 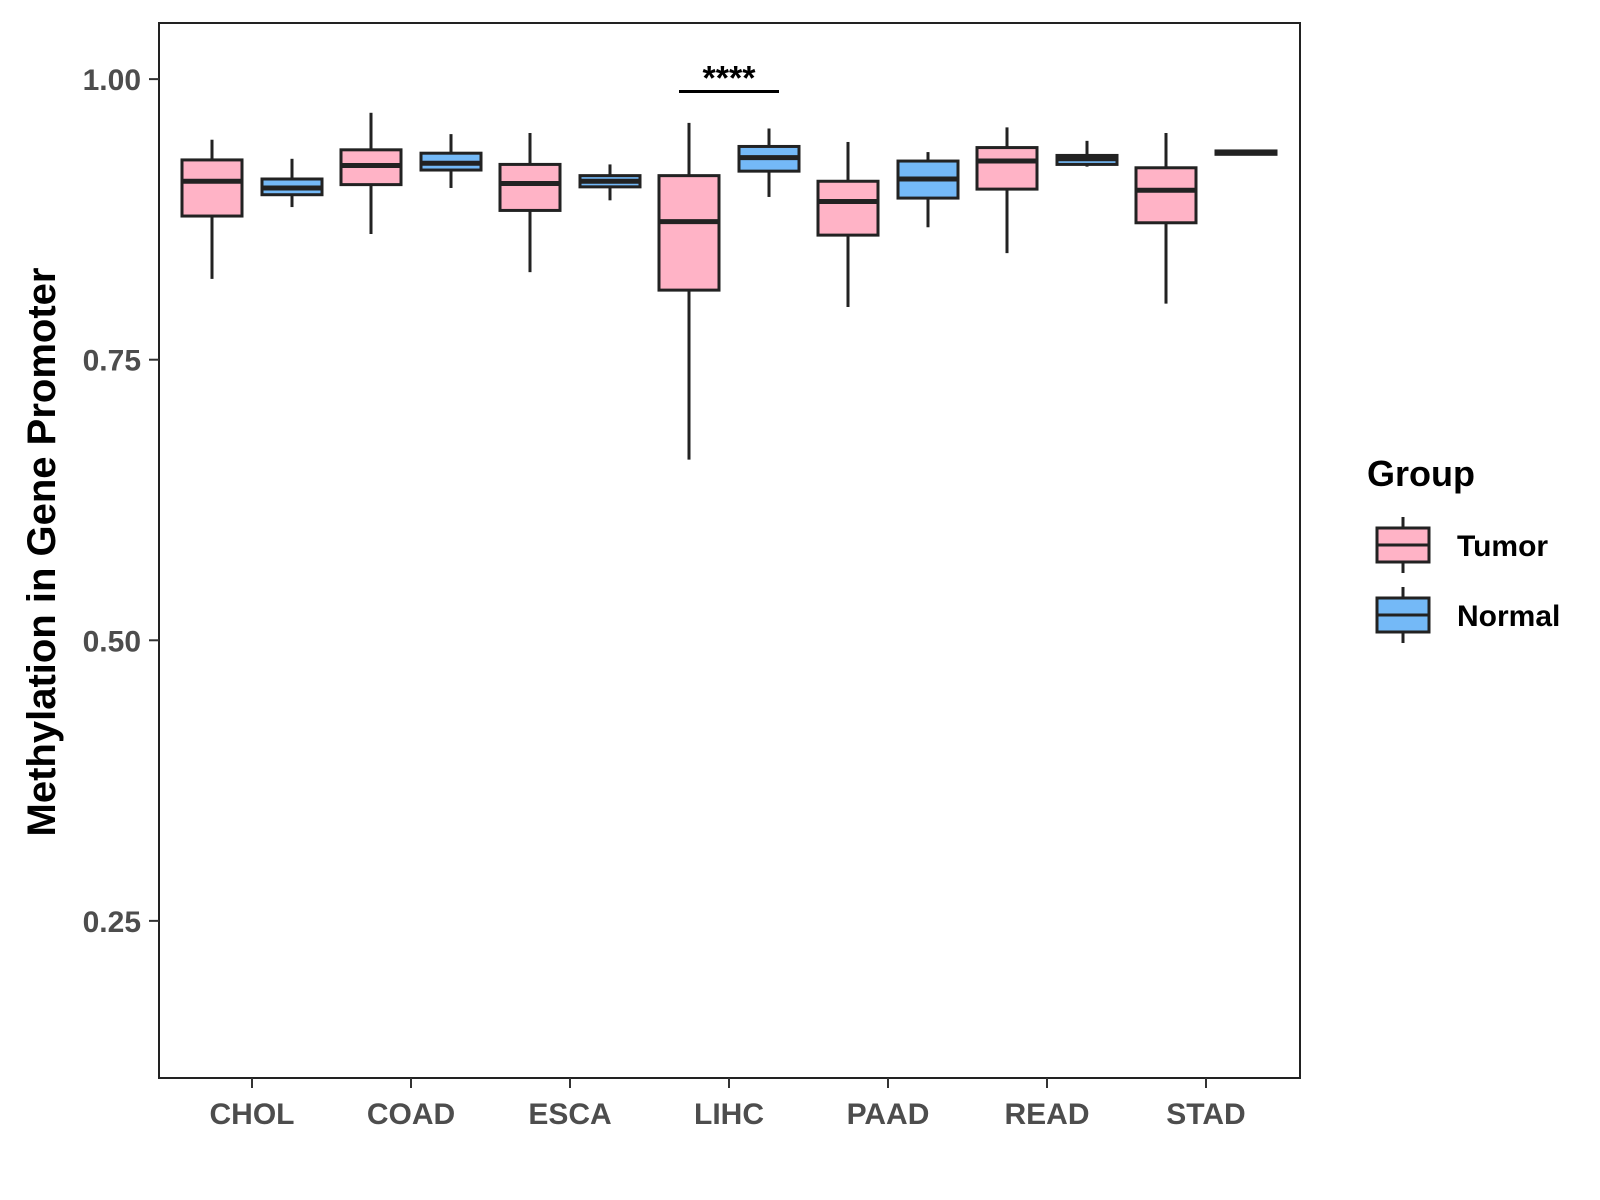 I want to click on box-tumor-lihc, so click(x=689, y=291).